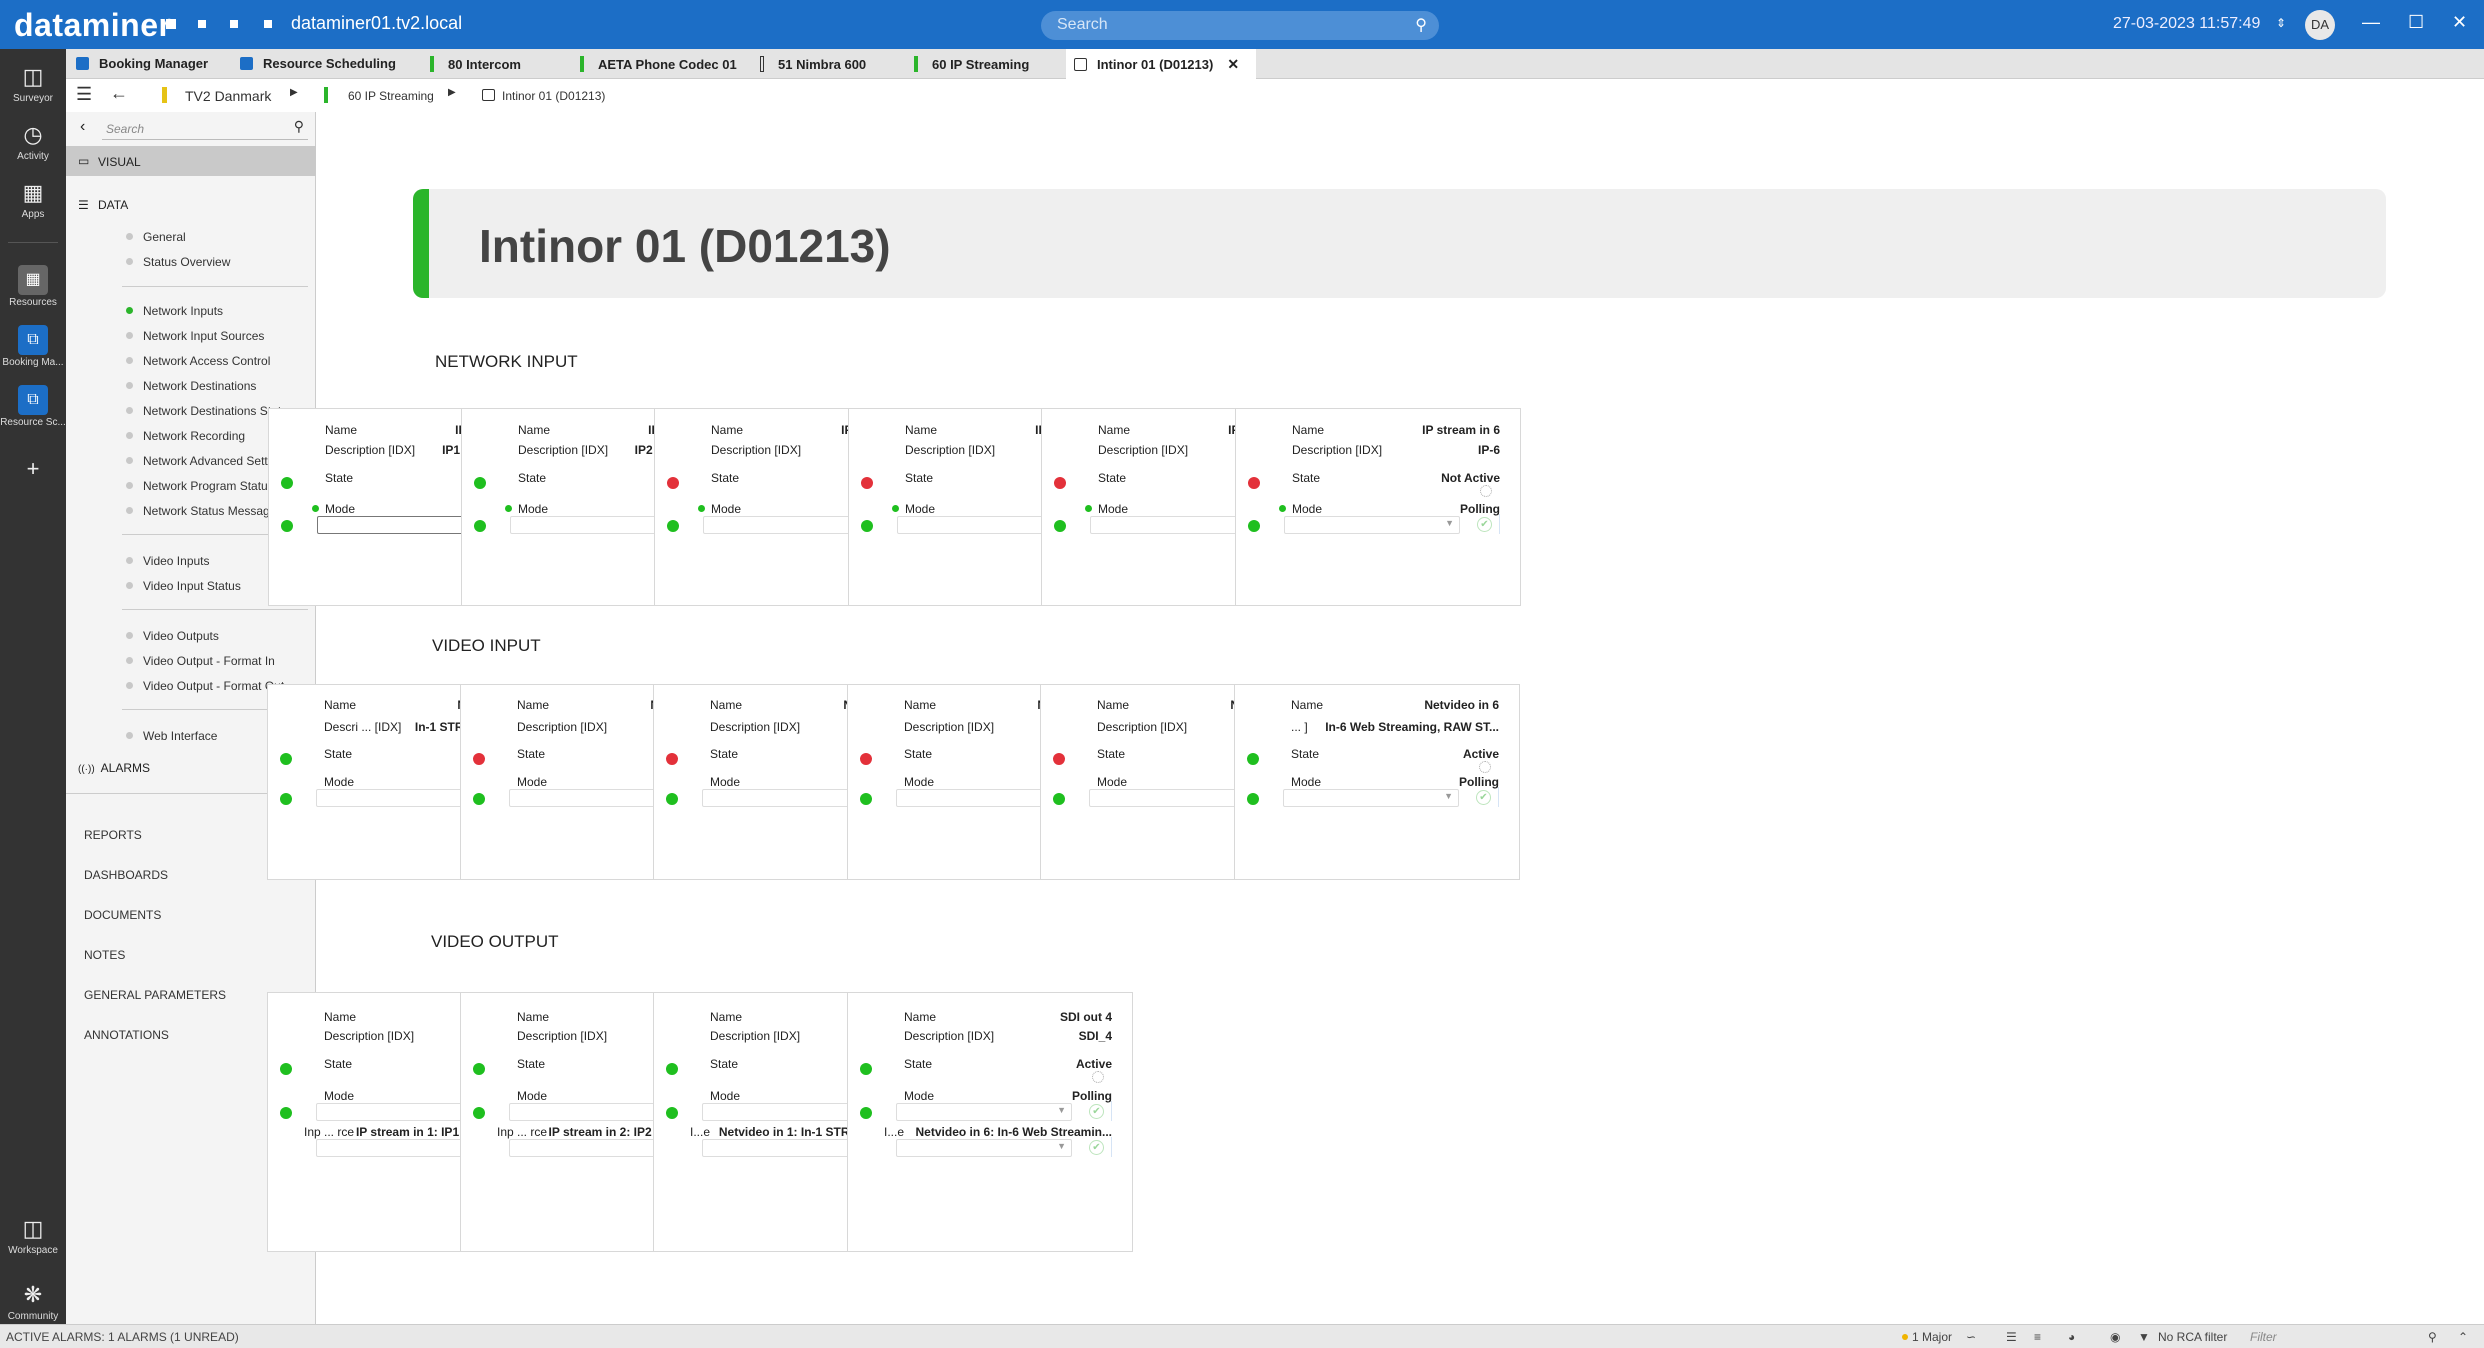  I want to click on nav-item-network-input-sources: Network Input Sources, so click(195, 336).